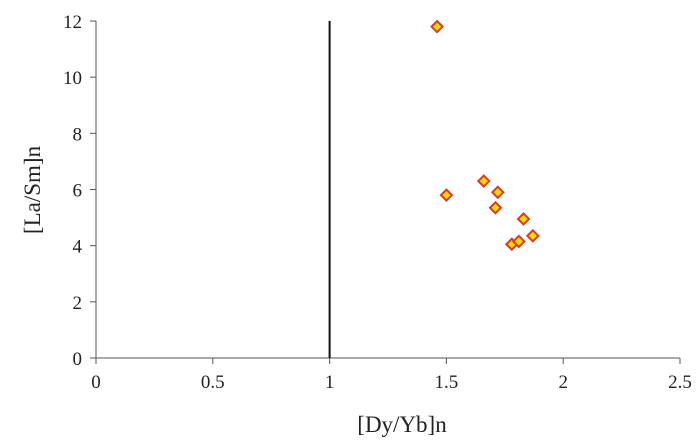 The width and height of the screenshot is (696, 445). I want to click on y-tick-labels: 0 2 4 6 8 10 12, so click(73, 191).